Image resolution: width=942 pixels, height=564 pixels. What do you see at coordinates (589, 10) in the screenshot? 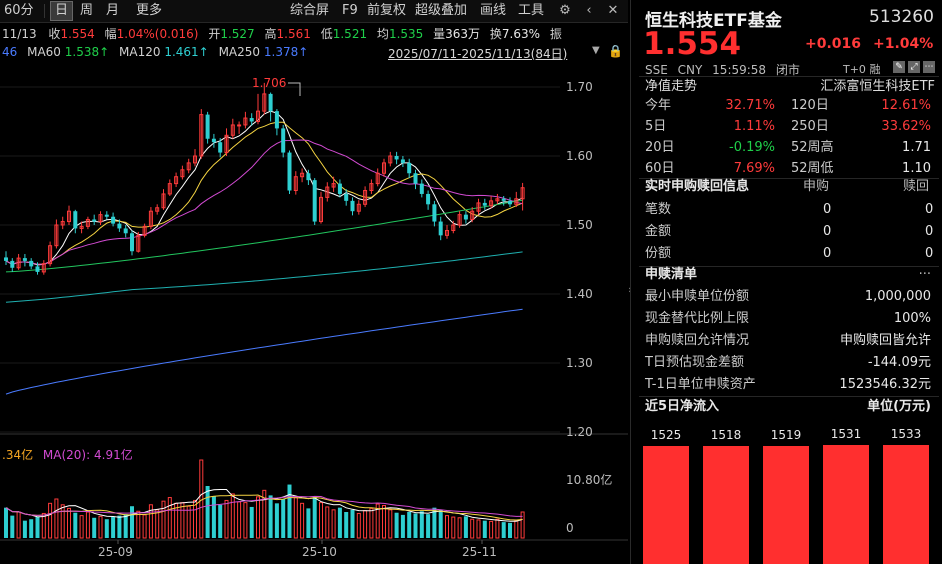
I see `chevron-left-icon: ‹` at bounding box center [589, 10].